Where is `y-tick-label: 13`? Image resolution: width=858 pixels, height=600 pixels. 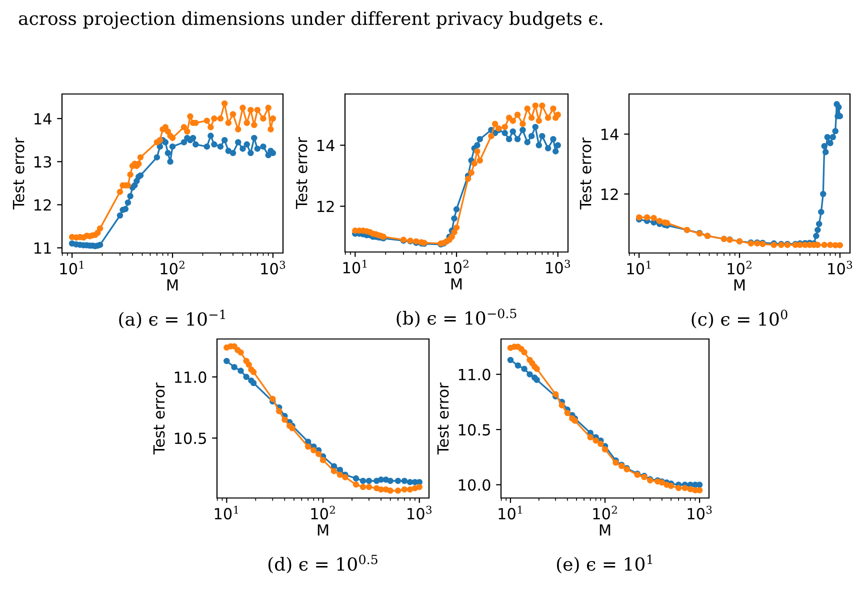
y-tick-label: 13 is located at coordinates (43, 162).